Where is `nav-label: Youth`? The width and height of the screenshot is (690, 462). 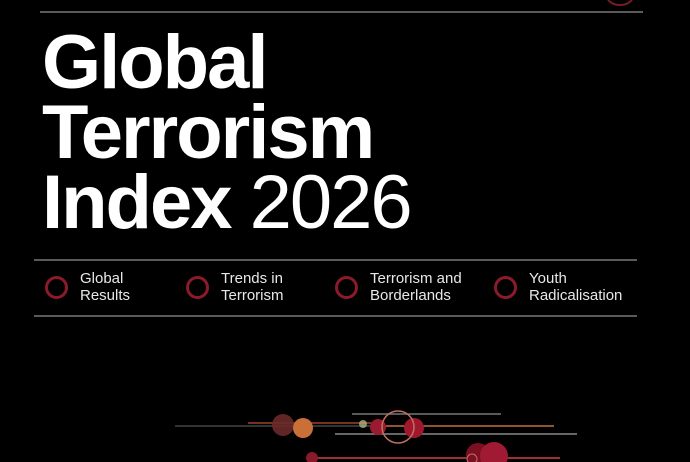
nav-label: Youth is located at coordinates (548, 278).